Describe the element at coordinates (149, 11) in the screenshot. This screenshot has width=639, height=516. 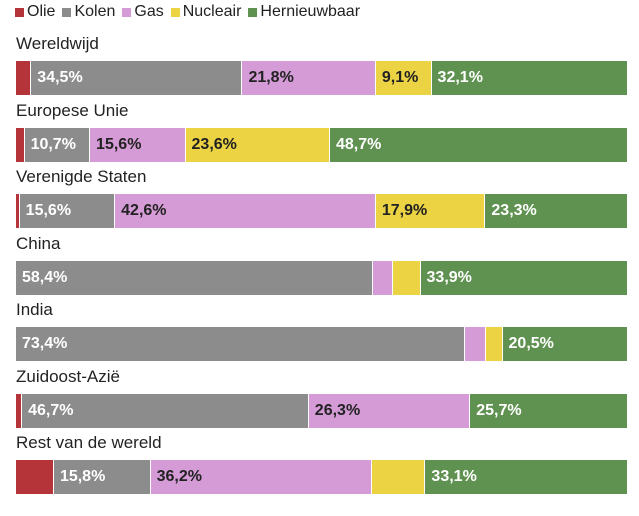
I see `legend-label: Gas` at that location.